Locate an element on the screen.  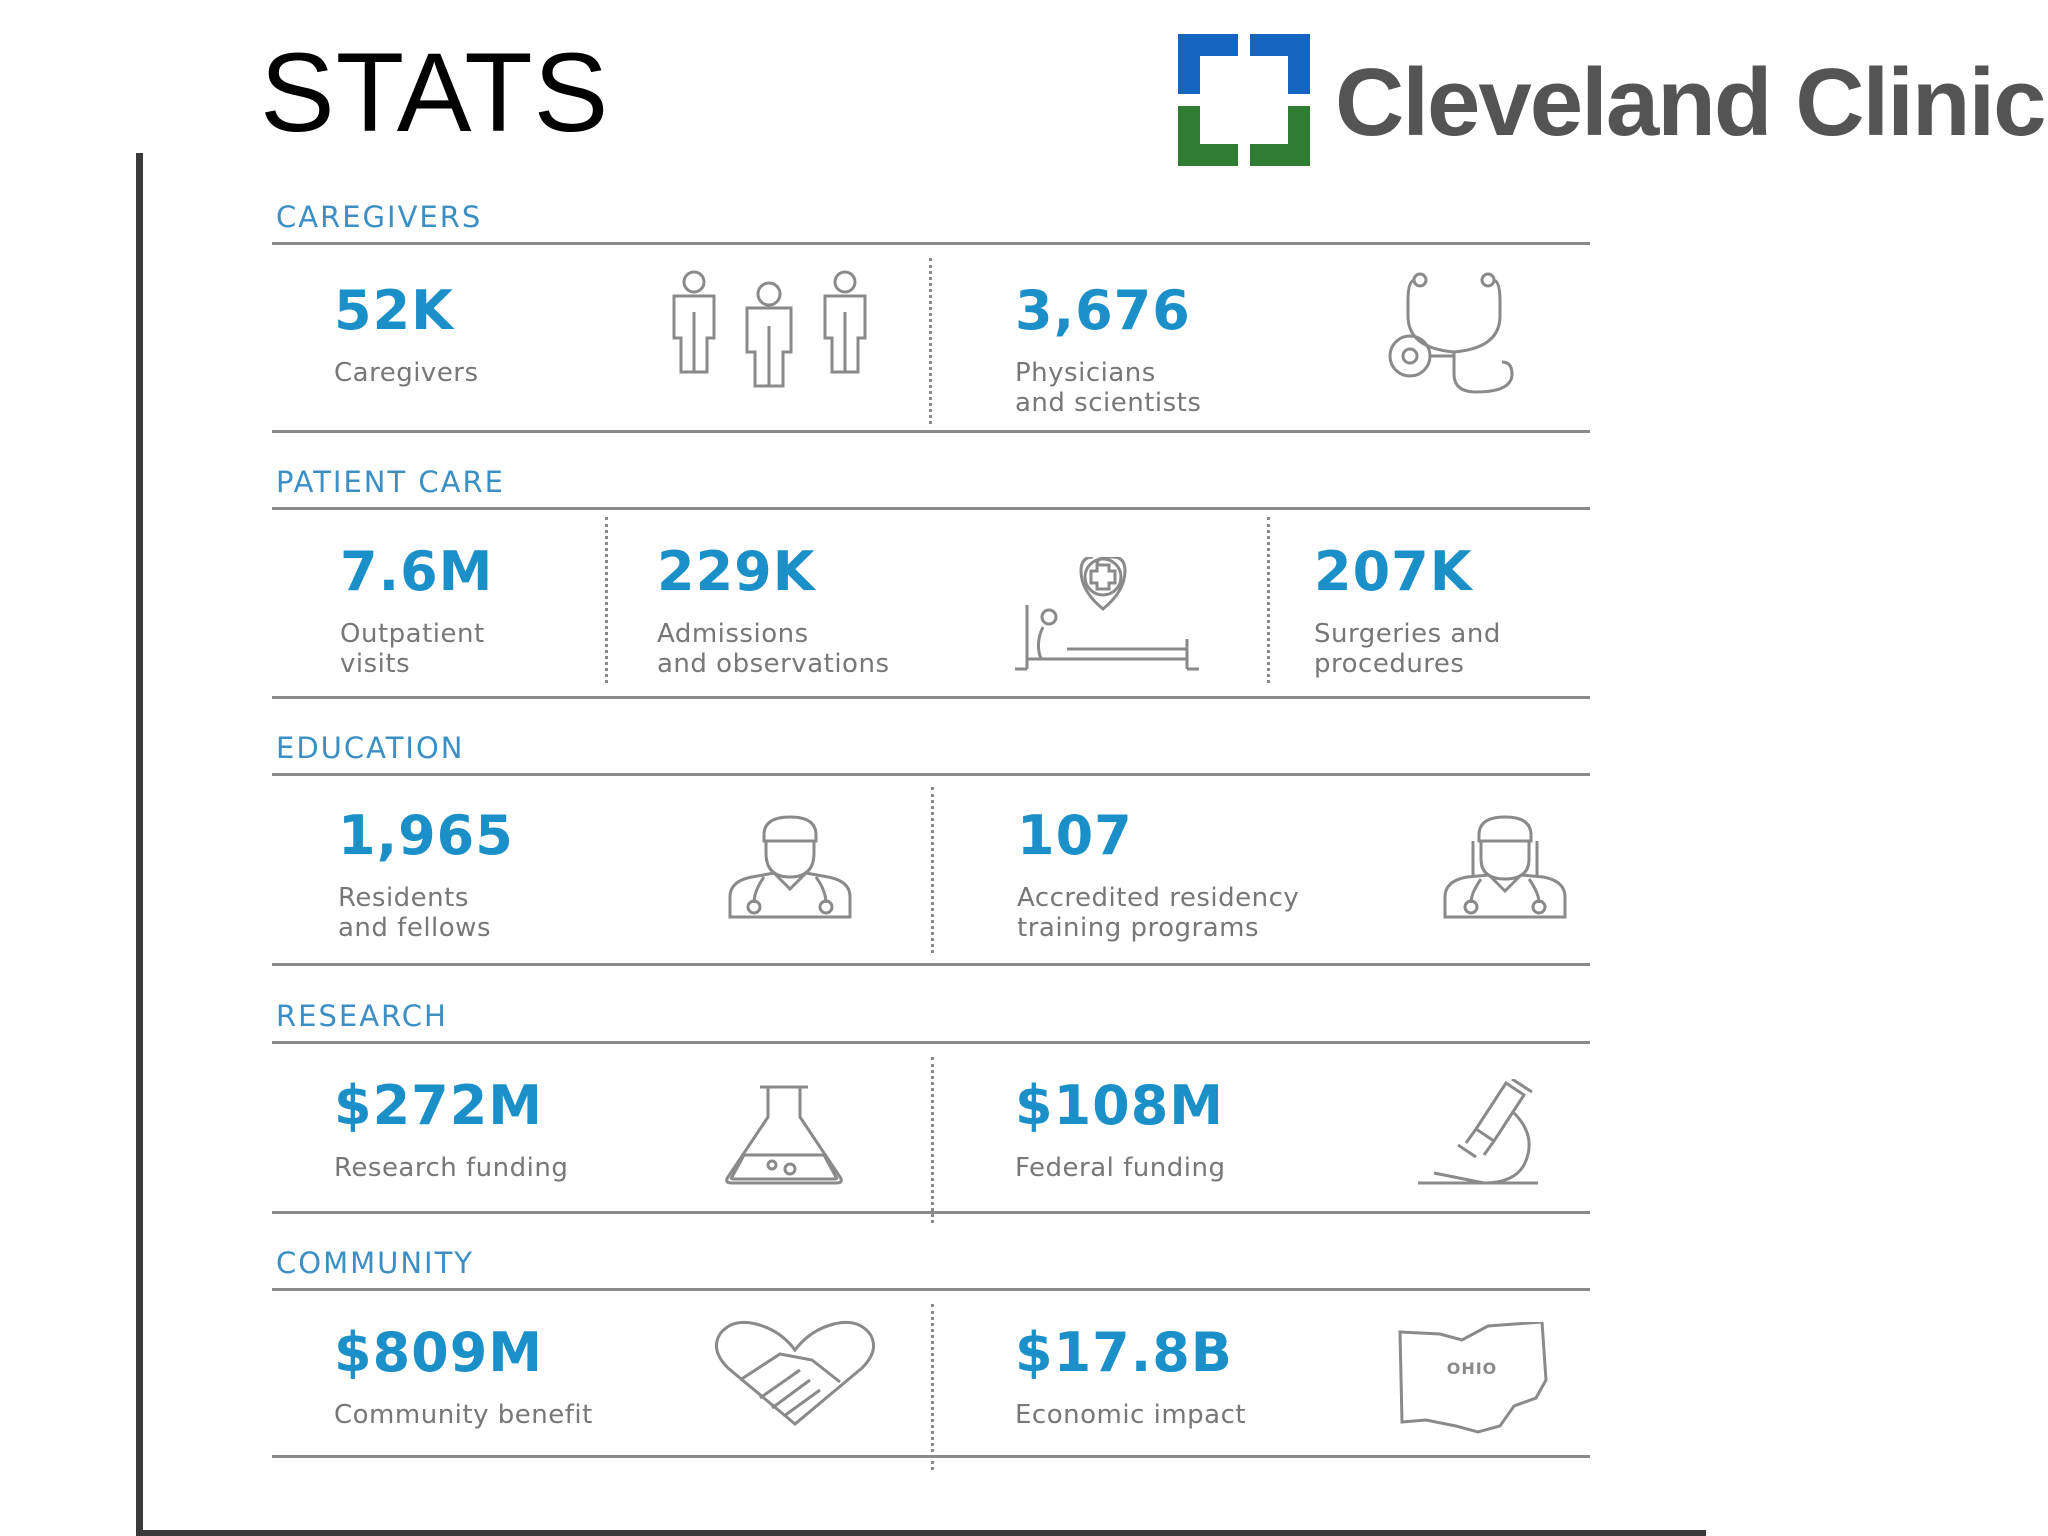
stat-label: Caregivers is located at coordinates (406, 373).